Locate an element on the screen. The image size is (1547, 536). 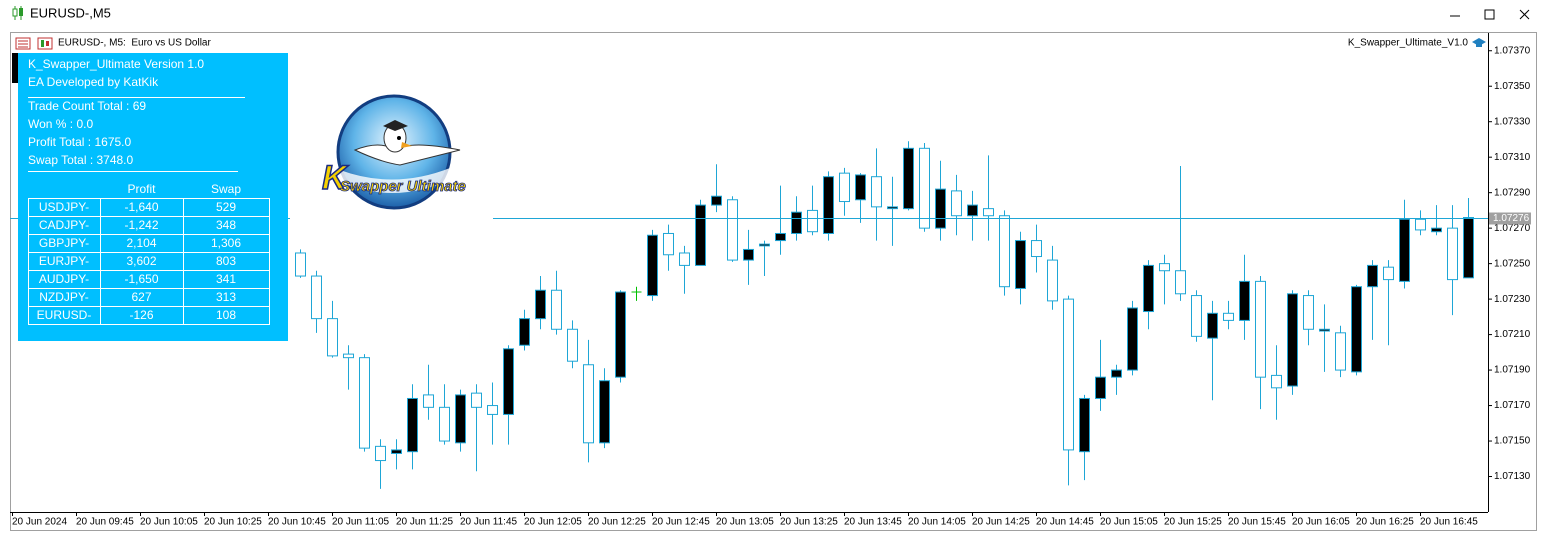
panel-developer: EA Developed by KatKik is located at coordinates (93, 82).